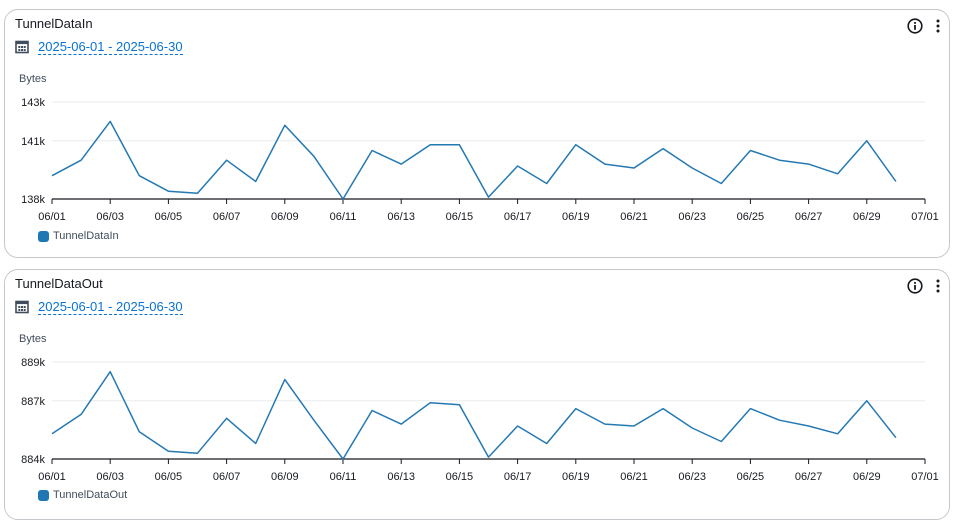 Image resolution: width=956 pixels, height=525 pixels. Describe the element at coordinates (82, 495) in the screenshot. I see `chart-legend: TunnelDataOut` at that location.